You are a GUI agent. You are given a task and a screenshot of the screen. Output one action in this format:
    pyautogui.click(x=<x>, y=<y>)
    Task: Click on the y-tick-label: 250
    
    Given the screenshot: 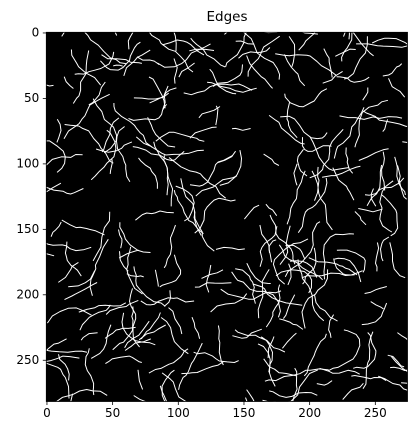 What is the action you would take?
    pyautogui.click(x=27, y=360)
    